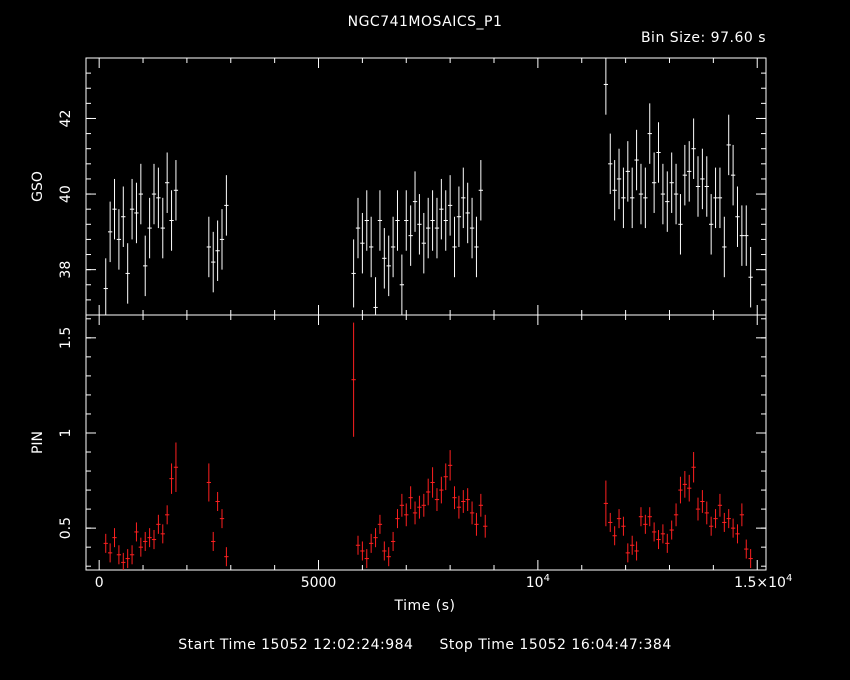 This screenshot has width=850, height=680. I want to click on gso-ylabel: GSO, so click(38, 186).